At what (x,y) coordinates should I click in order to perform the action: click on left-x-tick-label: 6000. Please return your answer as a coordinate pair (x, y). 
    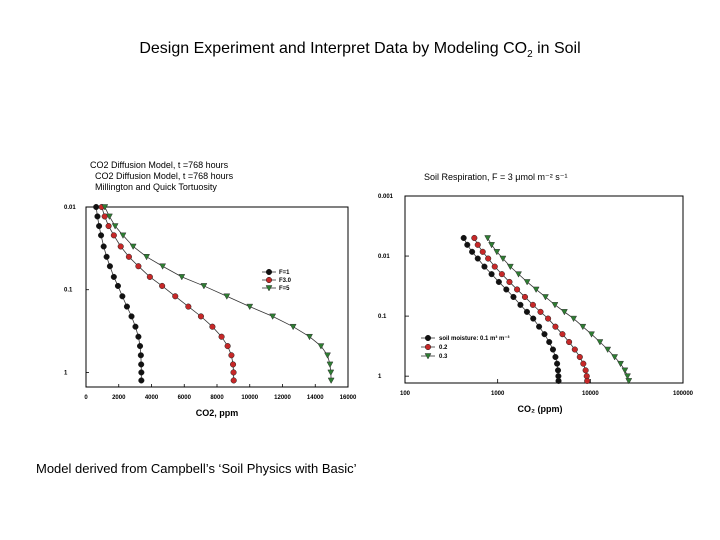
    Looking at the image, I should click on (185, 398).